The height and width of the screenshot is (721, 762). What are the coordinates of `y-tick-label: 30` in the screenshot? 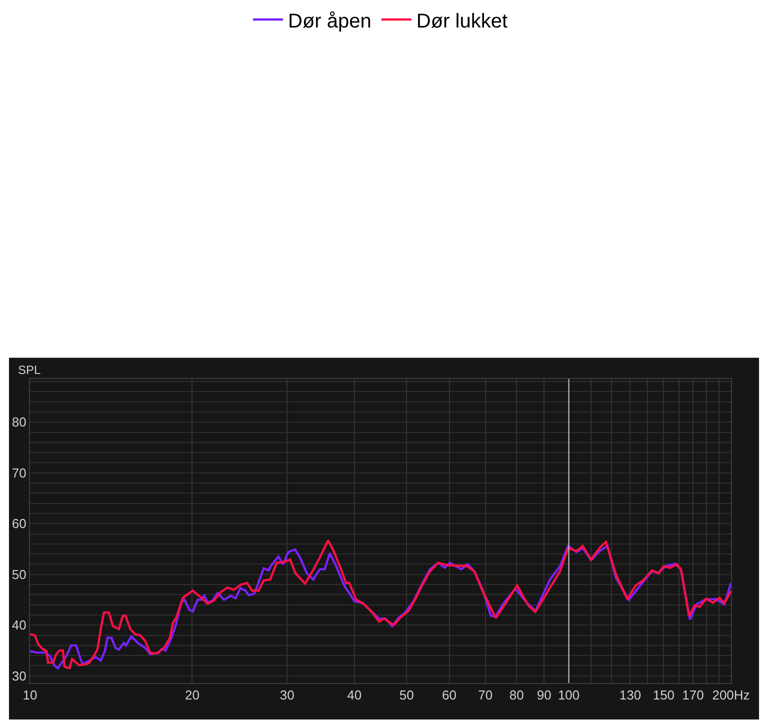 It's located at (19, 676).